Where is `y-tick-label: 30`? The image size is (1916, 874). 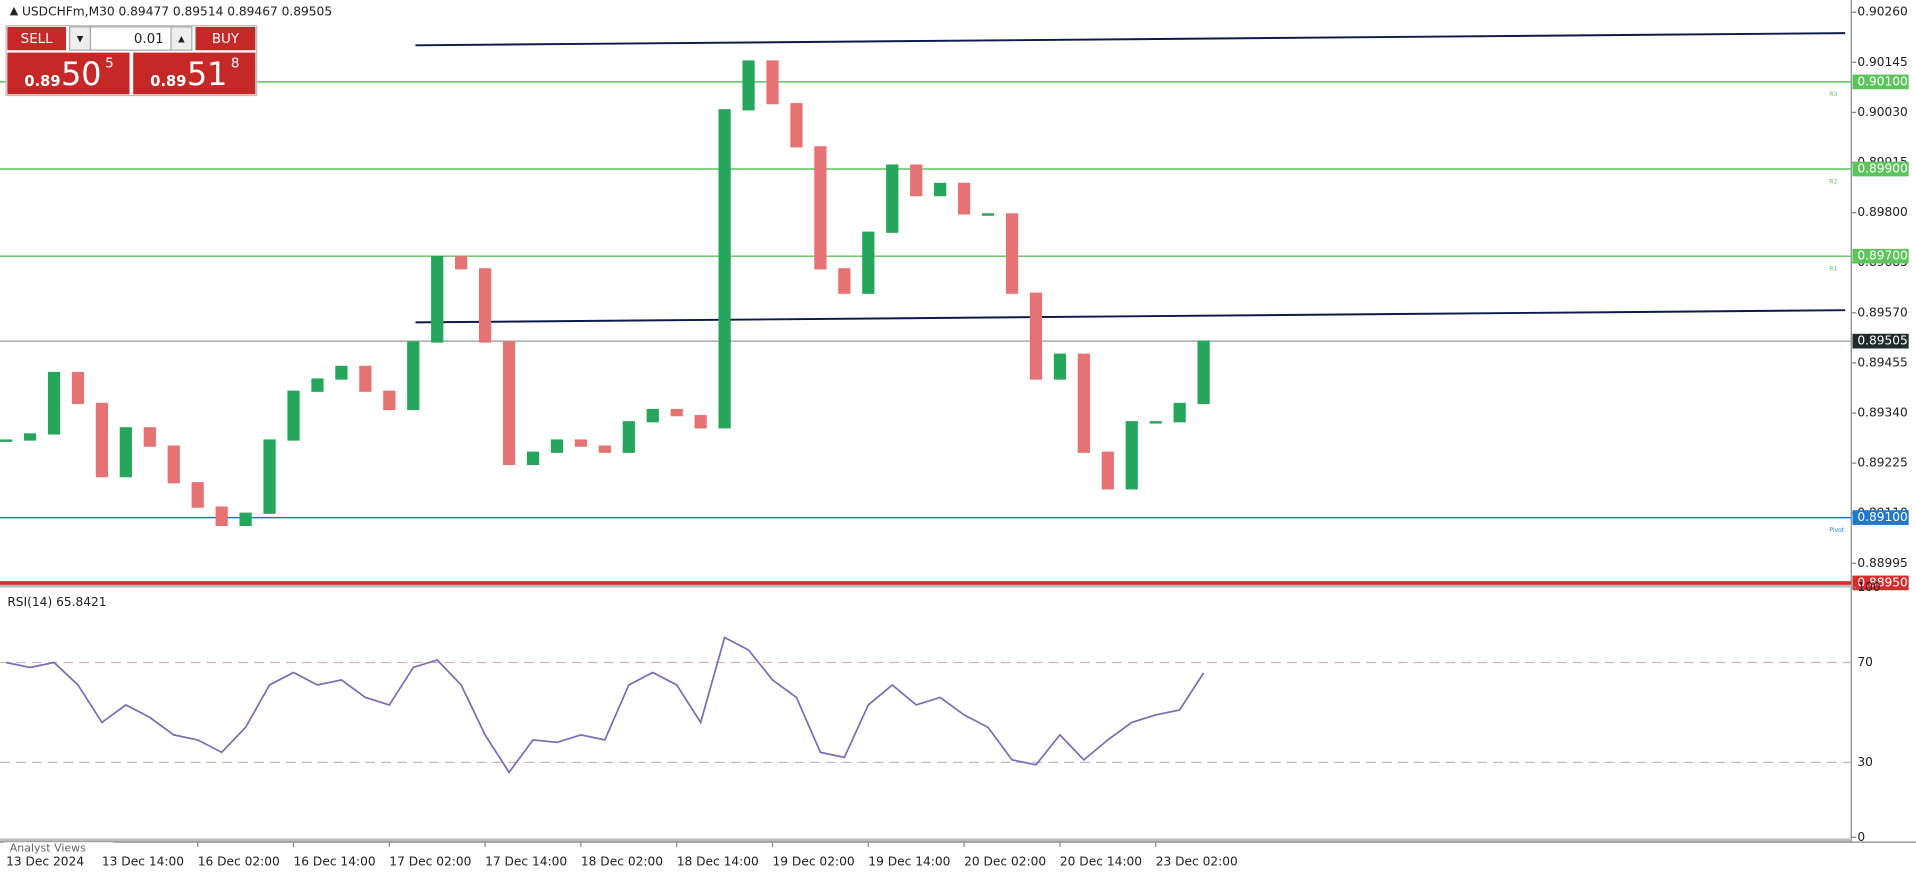
y-tick-label: 30 is located at coordinates (1865, 762).